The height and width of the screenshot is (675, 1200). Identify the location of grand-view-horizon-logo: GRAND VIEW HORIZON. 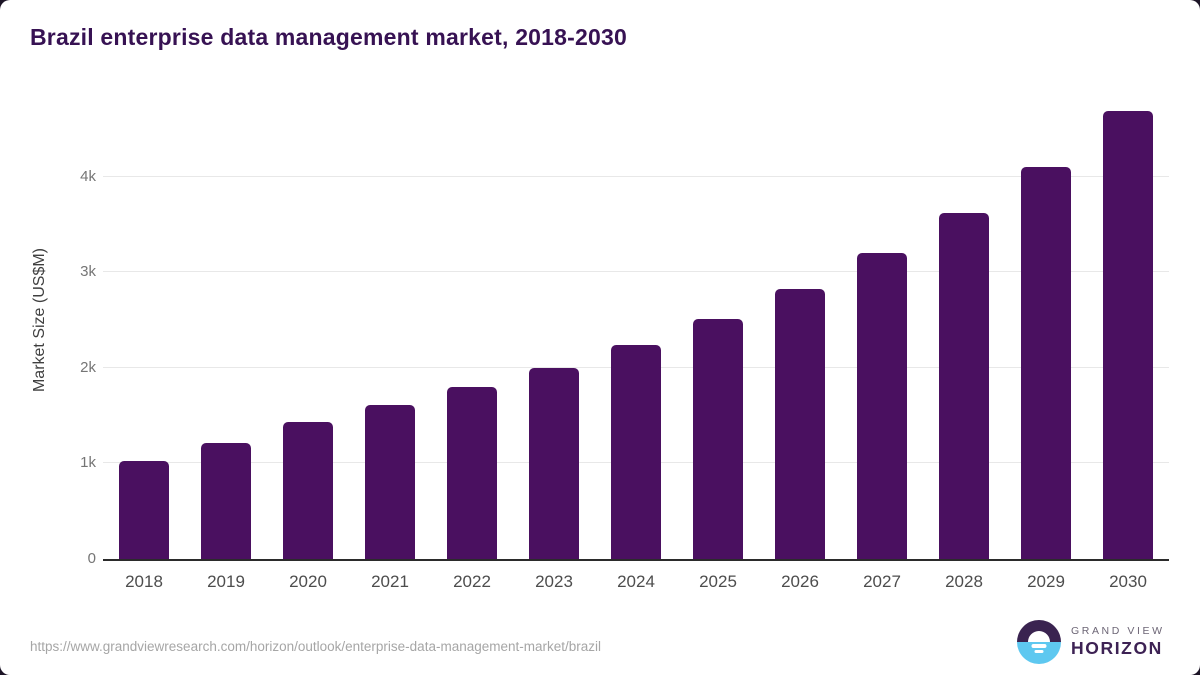
(1091, 642).